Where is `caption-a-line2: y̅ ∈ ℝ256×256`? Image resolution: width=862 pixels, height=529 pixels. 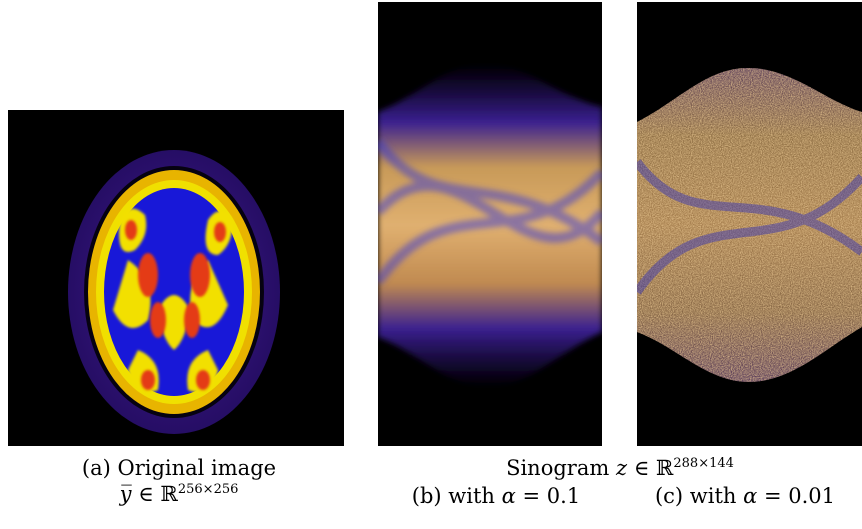
caption-a-line2: y̅ ∈ ℝ256×256 is located at coordinates (179, 494).